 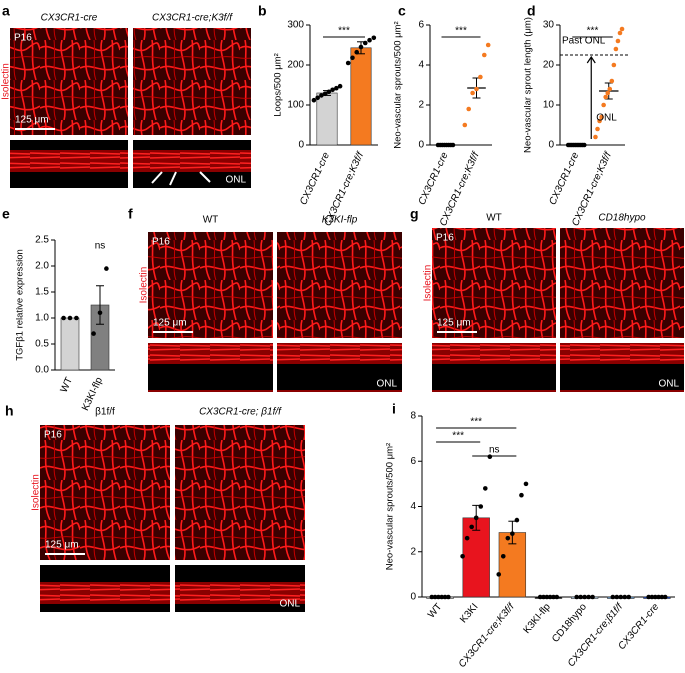 I want to click on y-tick-label: 1.0, so click(x=42, y=318).